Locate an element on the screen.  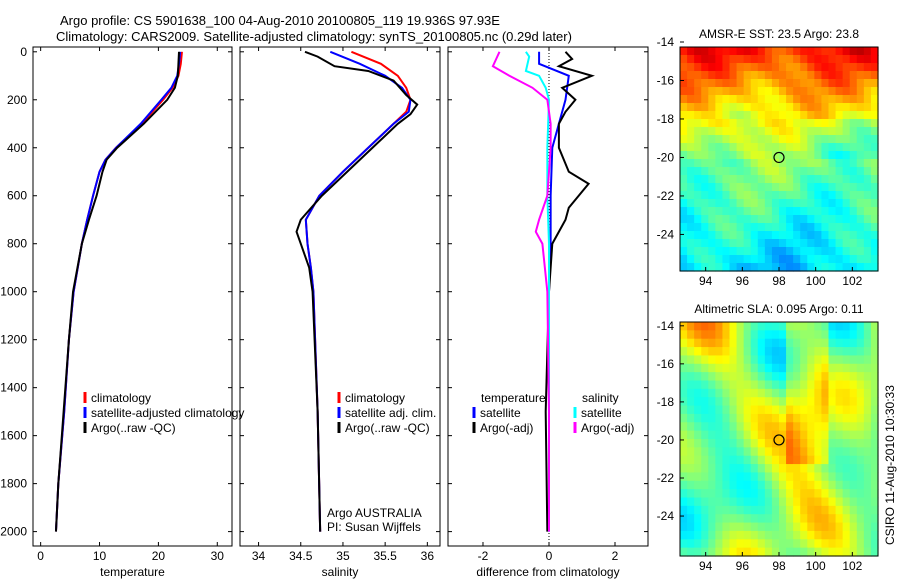
y-tick-label: 600 is located at coordinates (17, 196).